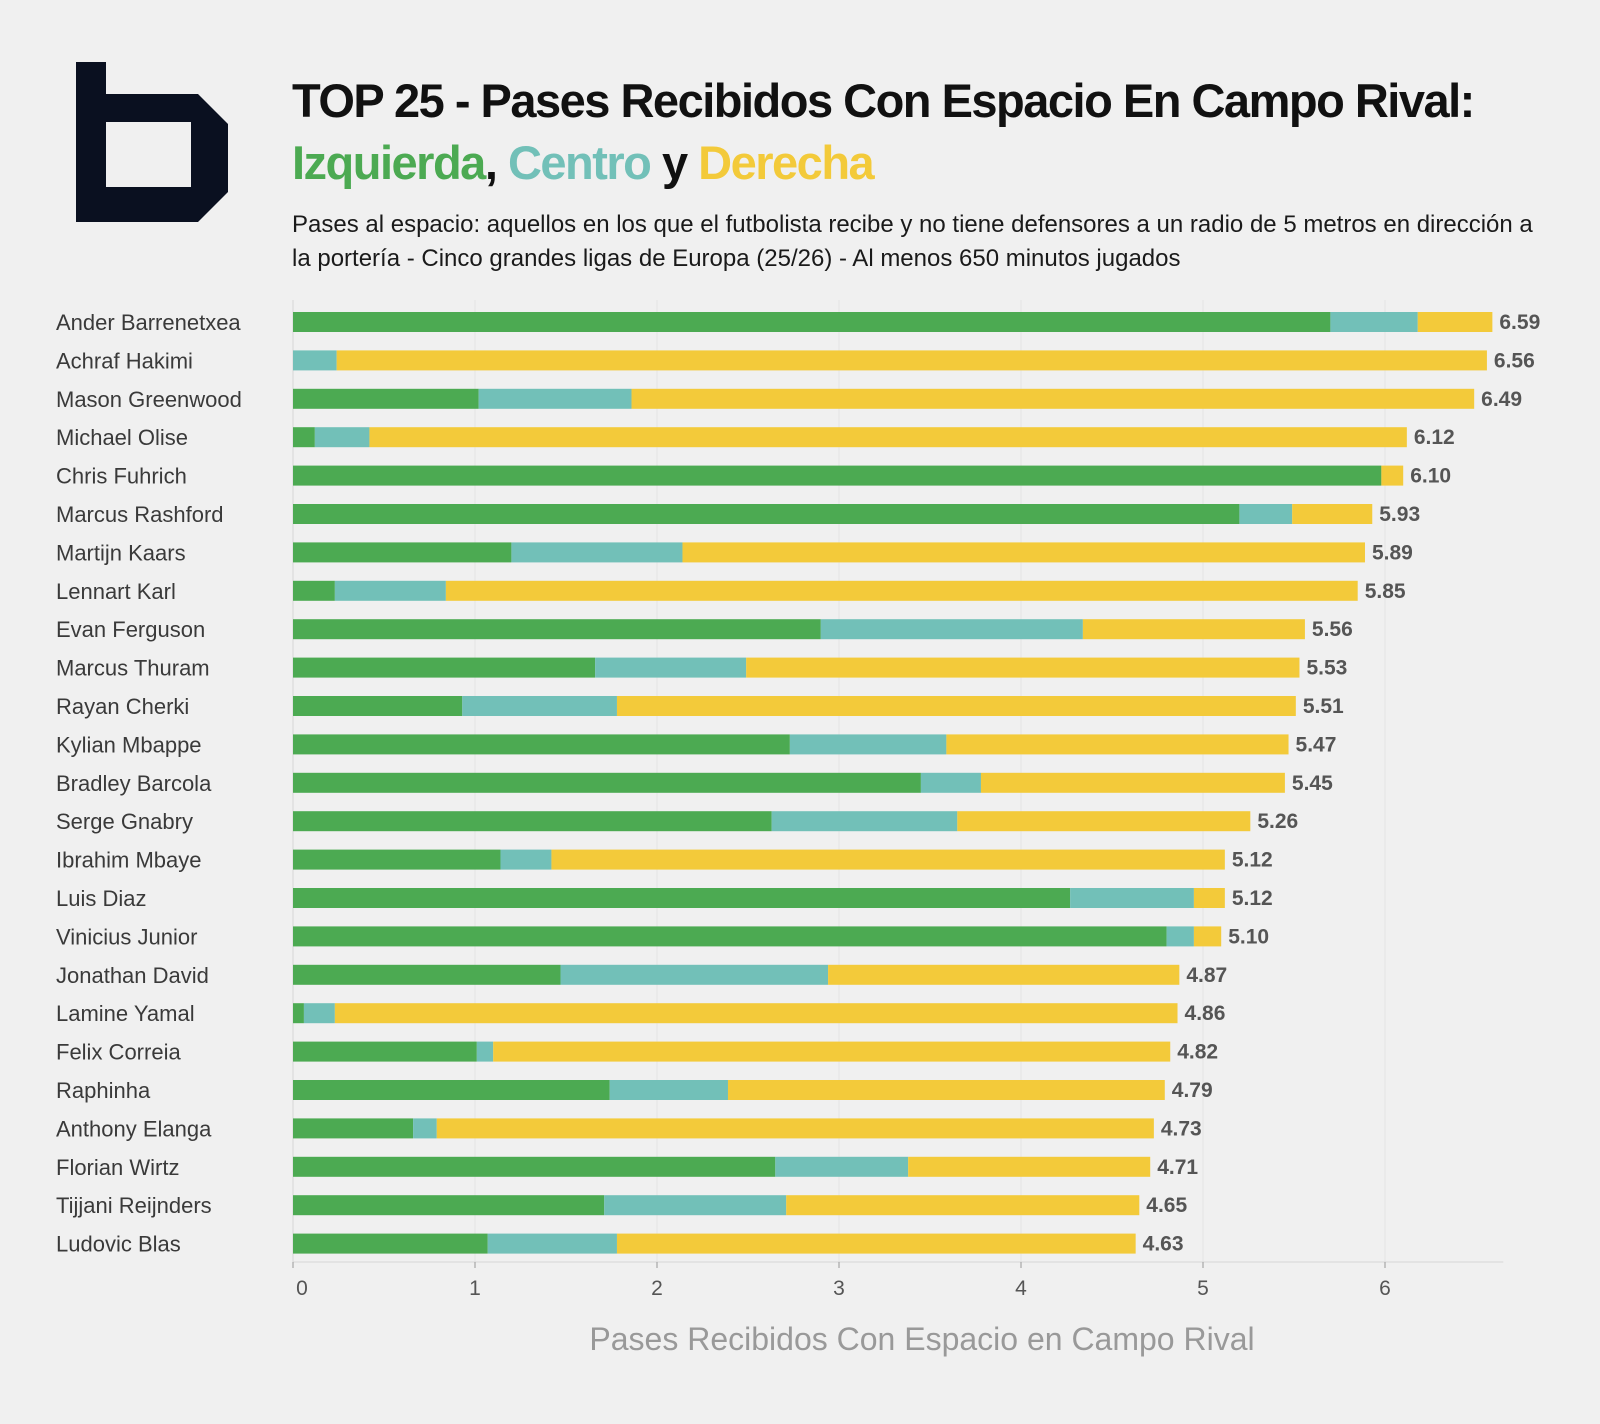 The height and width of the screenshot is (1424, 1600). I want to click on x-tick-label: 5, so click(1203, 1288).